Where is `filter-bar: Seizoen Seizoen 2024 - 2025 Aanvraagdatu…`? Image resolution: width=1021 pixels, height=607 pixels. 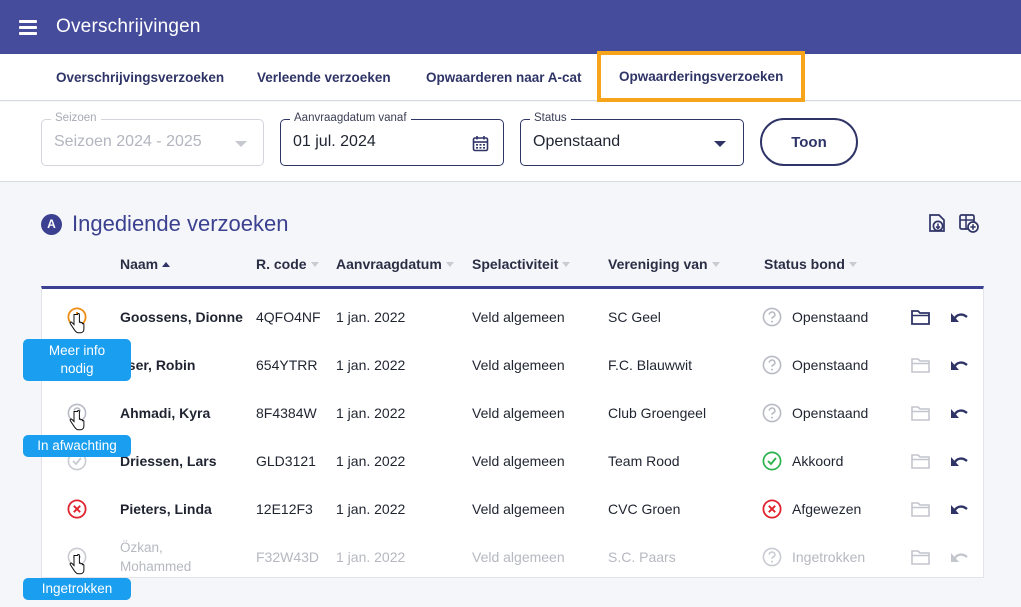
filter-bar: Seizoen Seizoen 2024 - 2025 Aanvraagdatu… is located at coordinates (510, 142).